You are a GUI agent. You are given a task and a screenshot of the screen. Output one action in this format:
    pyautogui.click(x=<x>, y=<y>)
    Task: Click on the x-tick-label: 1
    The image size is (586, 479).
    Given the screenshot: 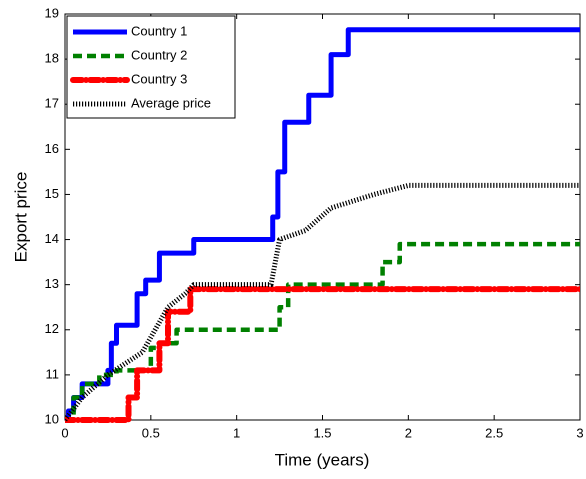 What is the action you would take?
    pyautogui.click(x=236, y=432)
    